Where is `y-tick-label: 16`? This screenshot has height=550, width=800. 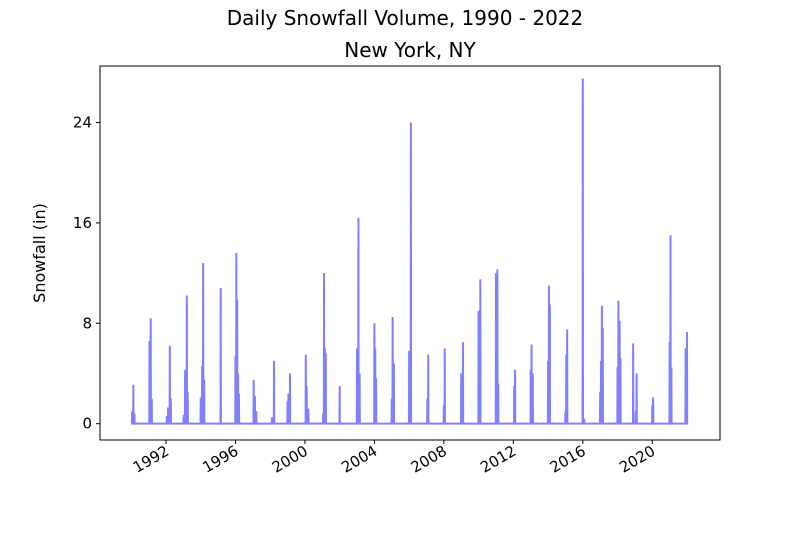 y-tick-label: 16 is located at coordinates (82, 223).